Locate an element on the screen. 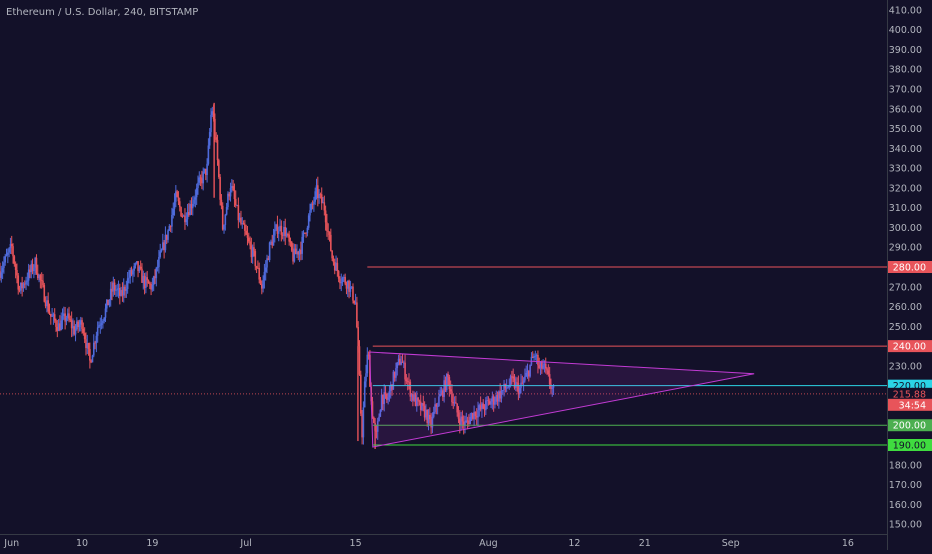 This screenshot has height=554, width=932. price-tick-label: 340.00 is located at coordinates (905, 149).